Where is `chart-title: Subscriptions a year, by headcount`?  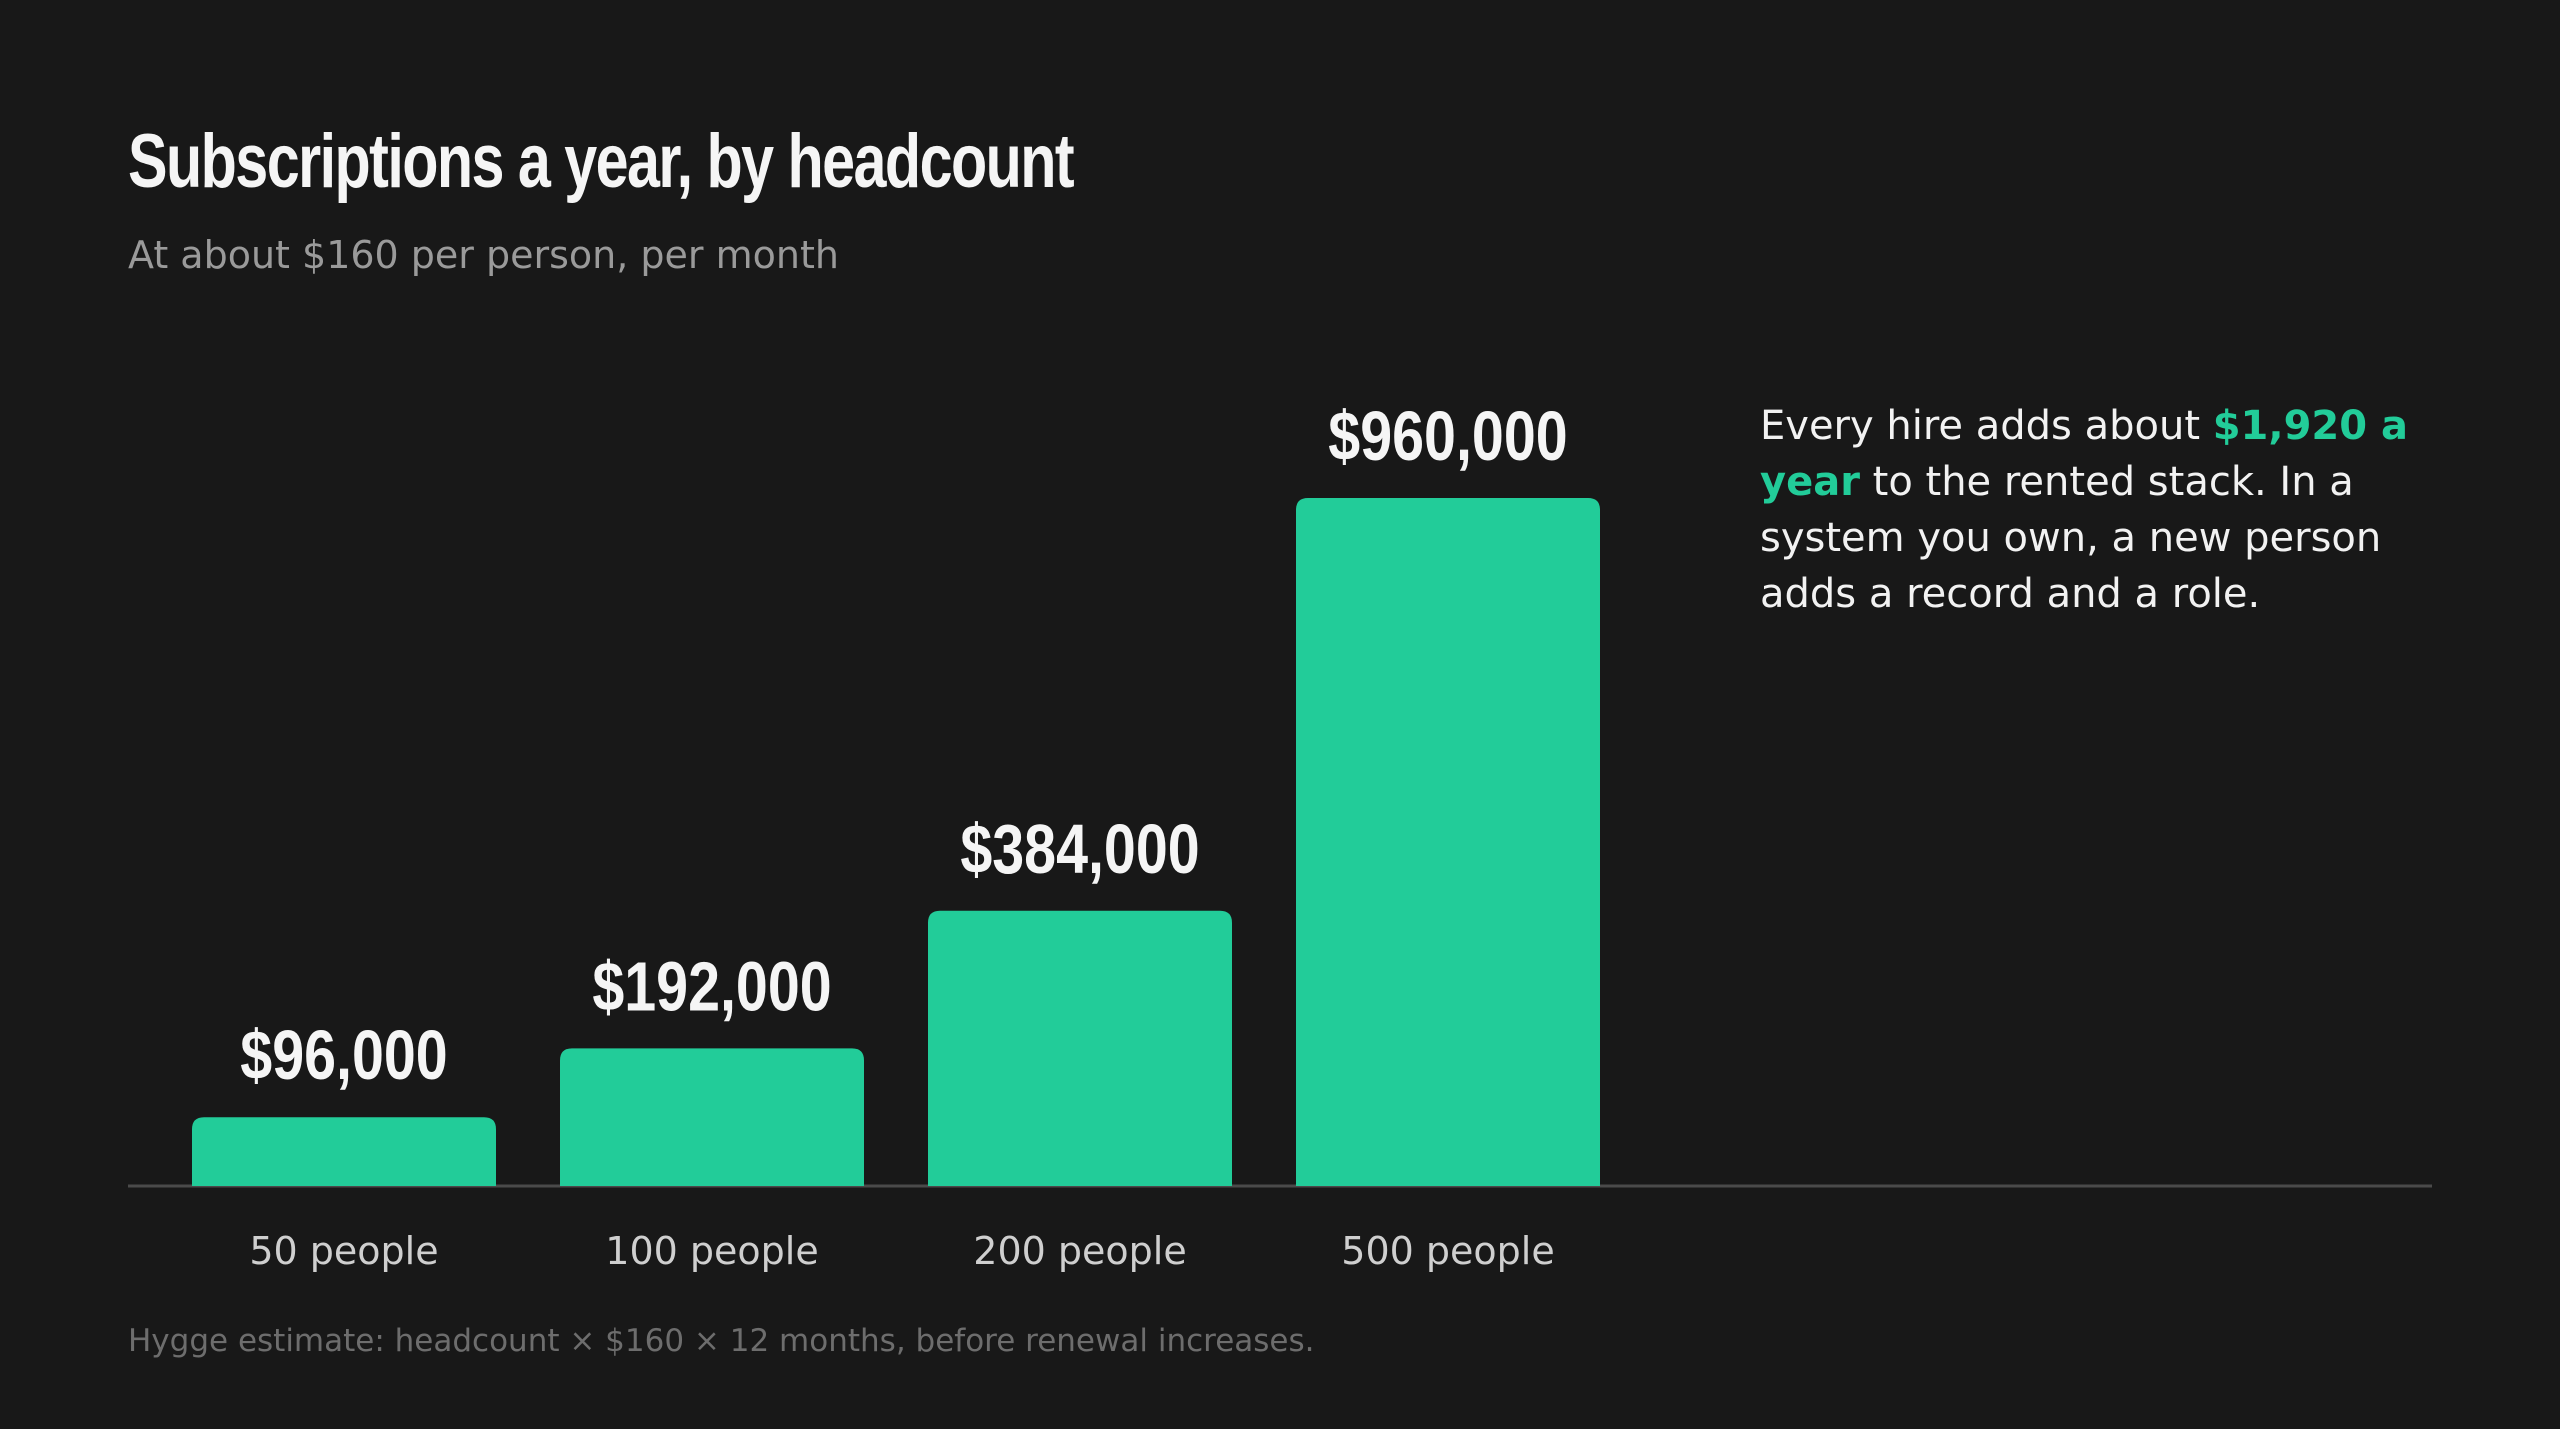 chart-title: Subscriptions a year, by headcount is located at coordinates (601, 161).